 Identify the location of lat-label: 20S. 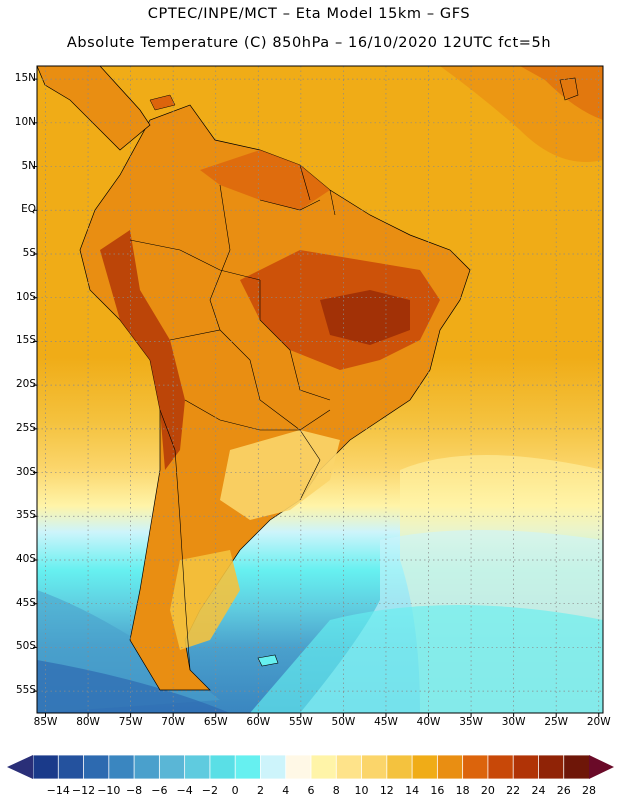
(25, 384).